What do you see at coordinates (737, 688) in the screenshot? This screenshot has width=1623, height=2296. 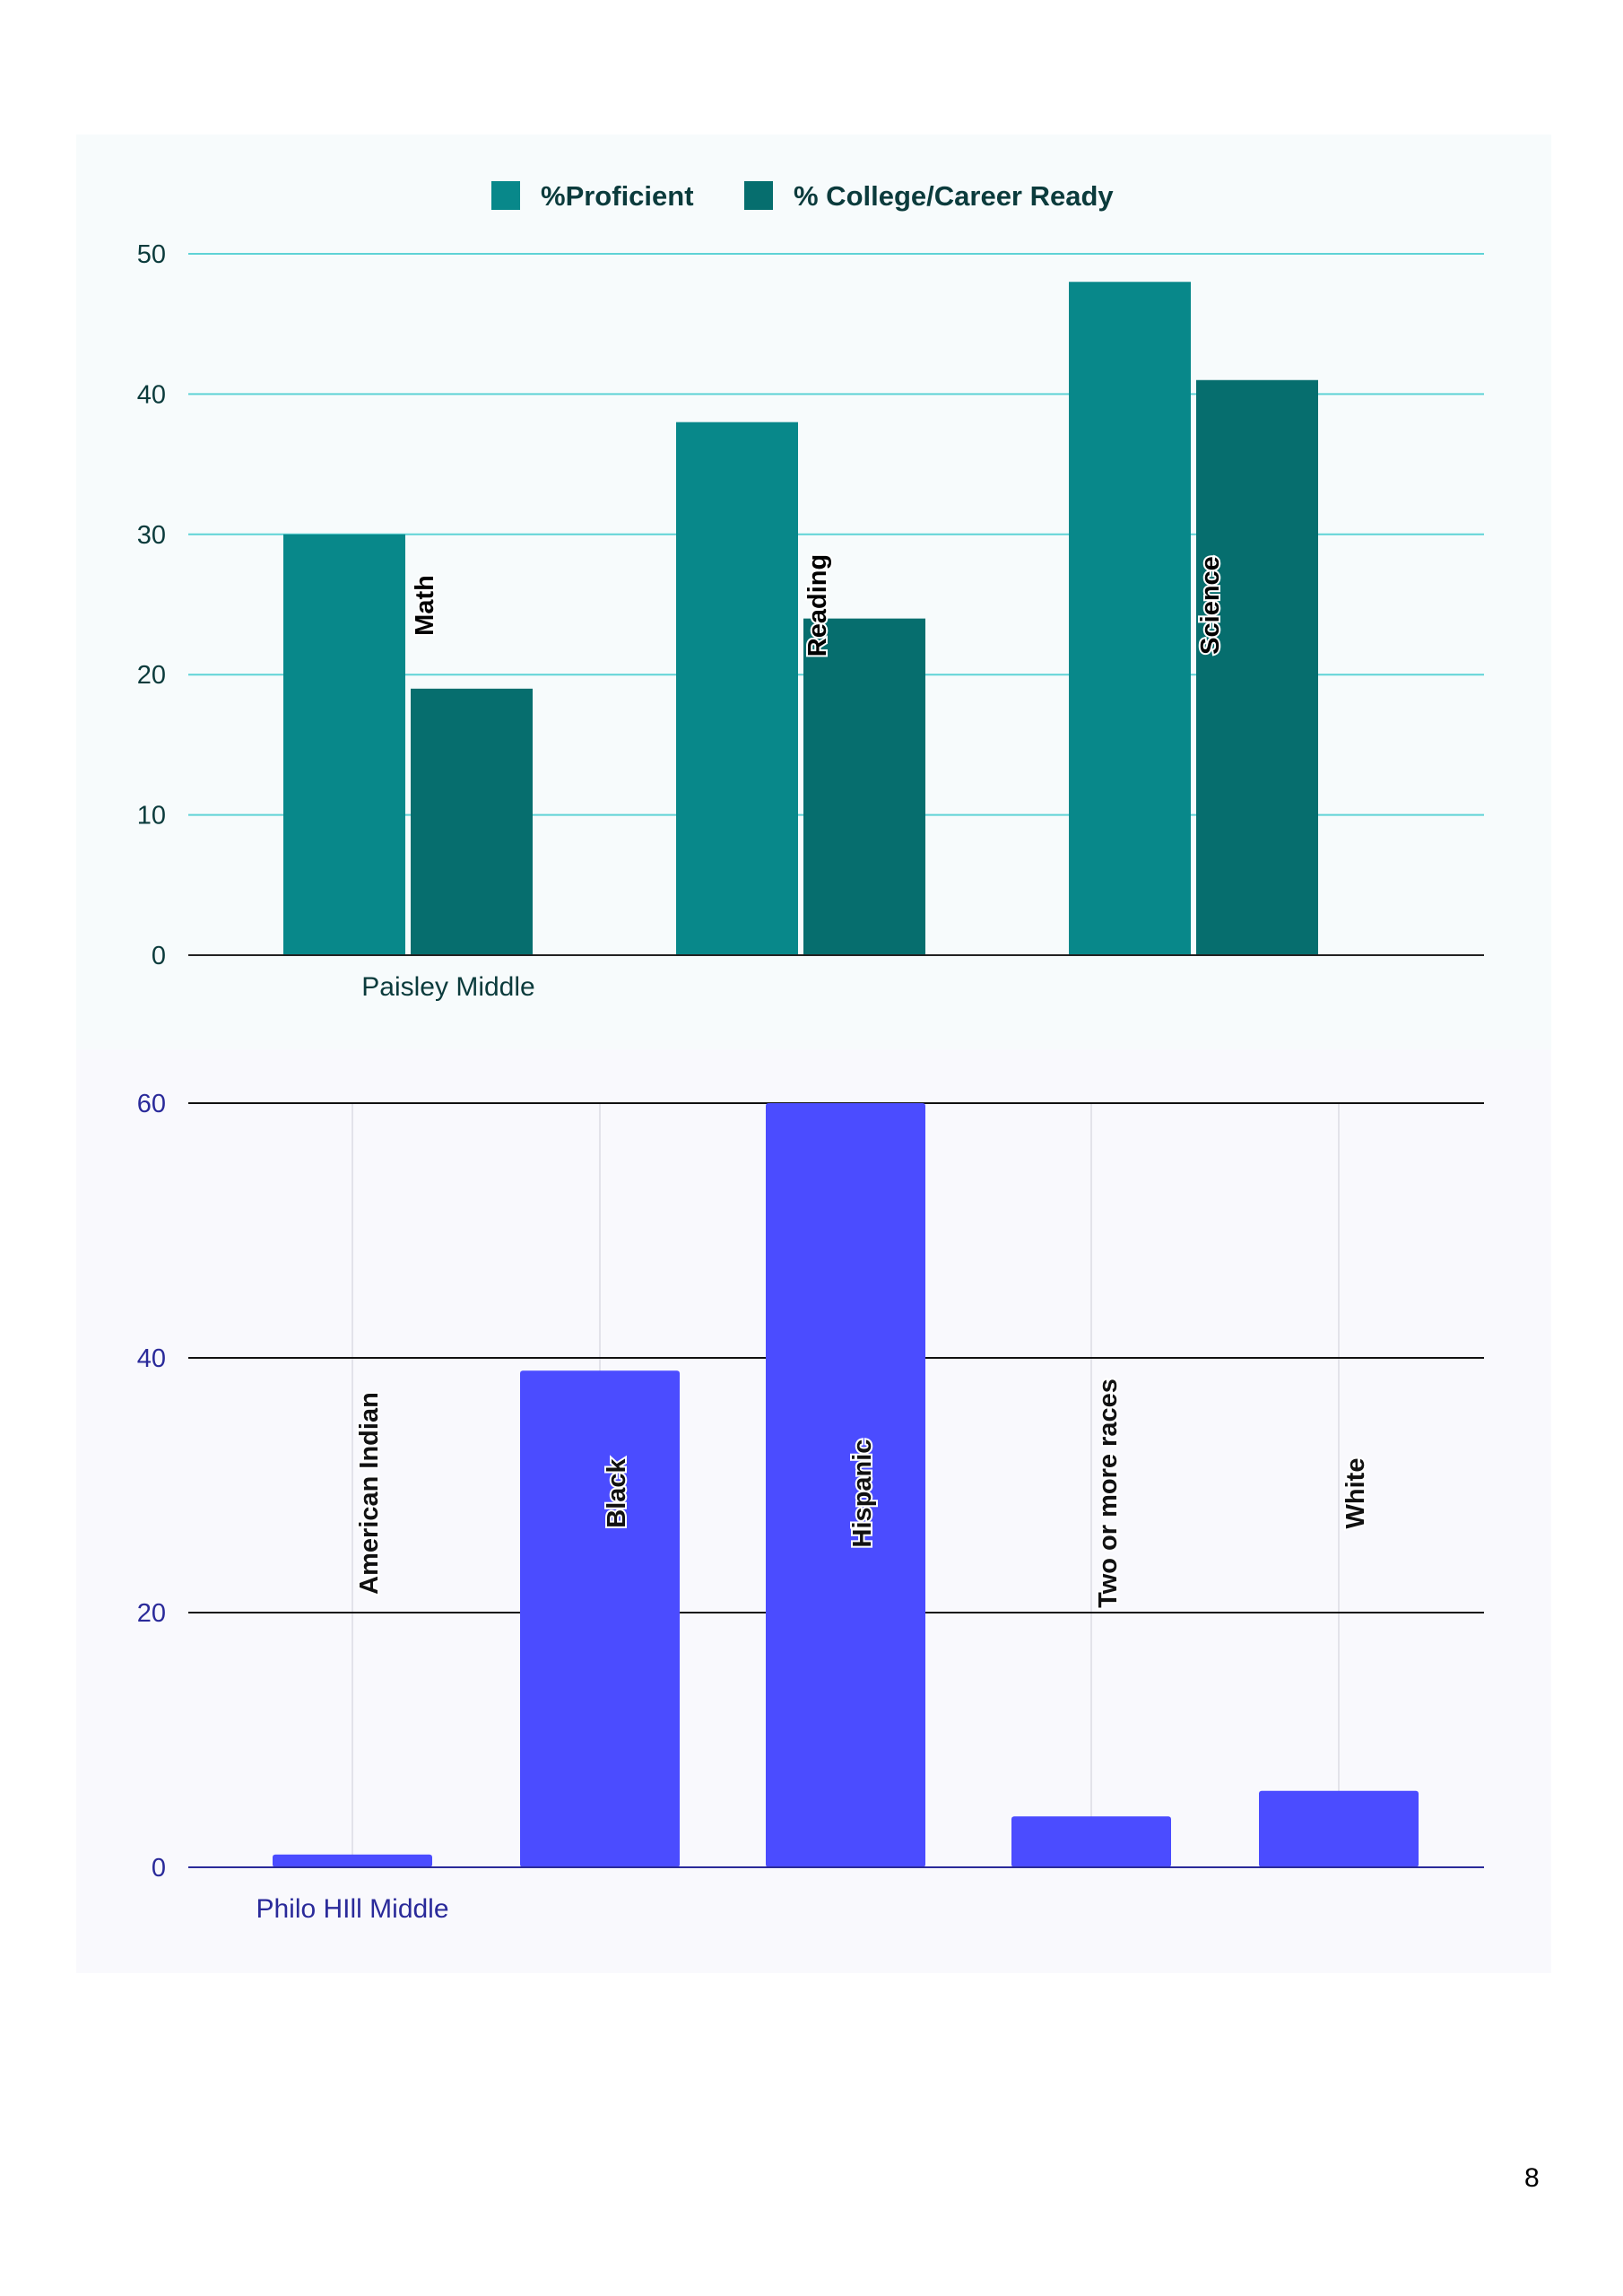 I see `bar-proficient-reading` at bounding box center [737, 688].